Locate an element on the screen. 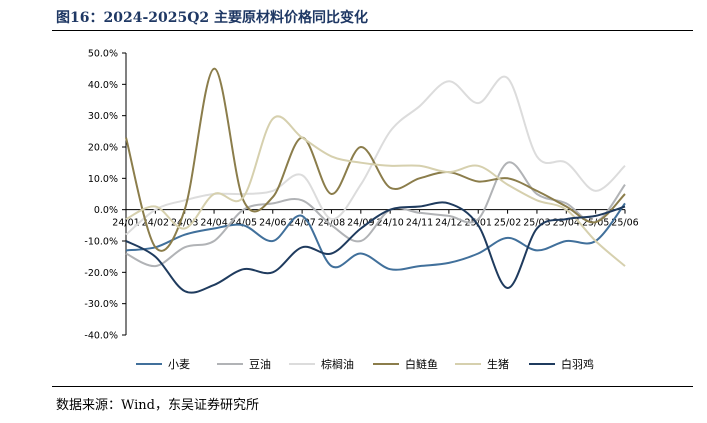 The height and width of the screenshot is (423, 707). x-tick-label: 24/08 is located at coordinates (331, 223).